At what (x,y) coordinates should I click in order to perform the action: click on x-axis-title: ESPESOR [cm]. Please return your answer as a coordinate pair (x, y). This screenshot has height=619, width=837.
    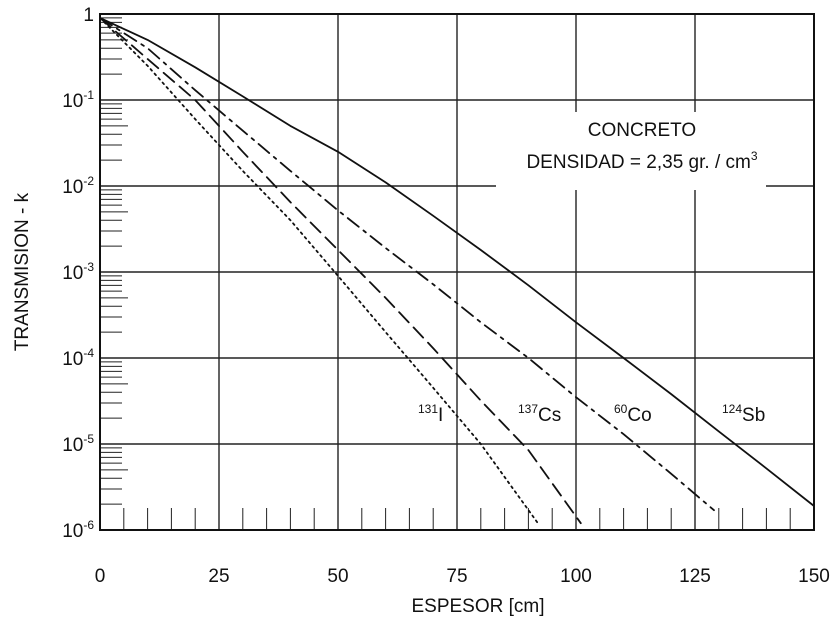
    Looking at the image, I should click on (477, 606).